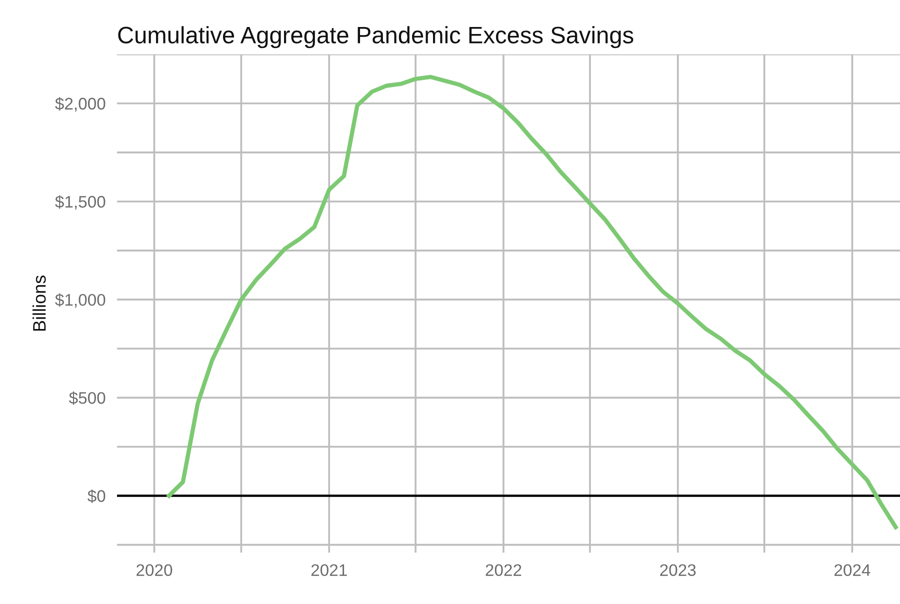  I want to click on x-tick-label: 2022, so click(504, 570).